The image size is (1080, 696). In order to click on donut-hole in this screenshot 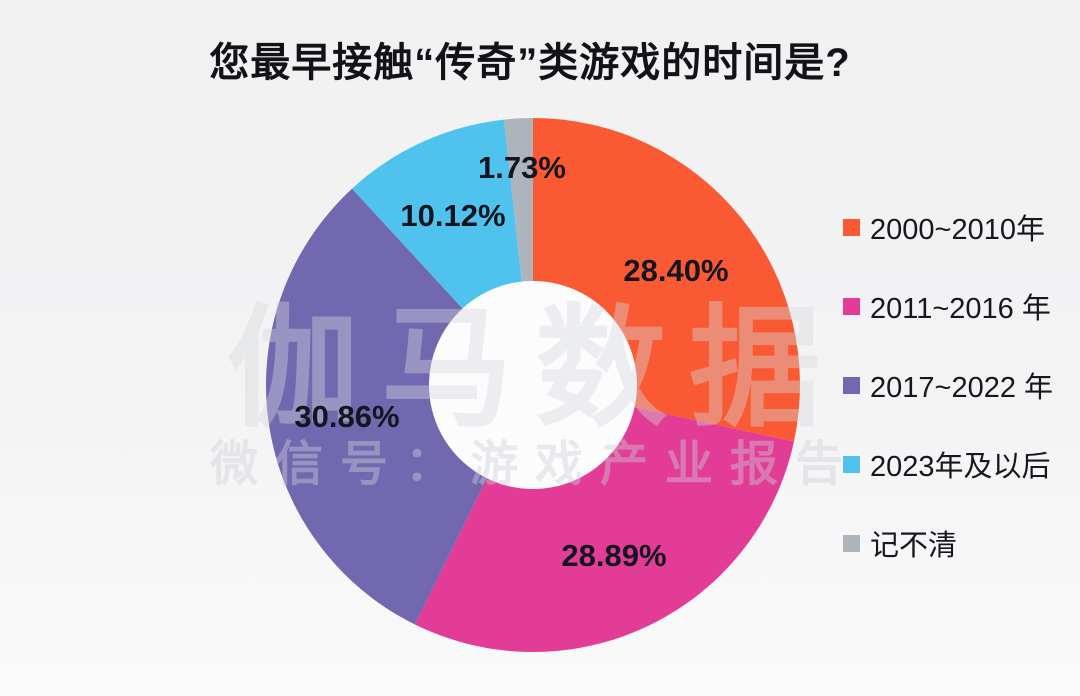, I will do `click(533, 385)`.